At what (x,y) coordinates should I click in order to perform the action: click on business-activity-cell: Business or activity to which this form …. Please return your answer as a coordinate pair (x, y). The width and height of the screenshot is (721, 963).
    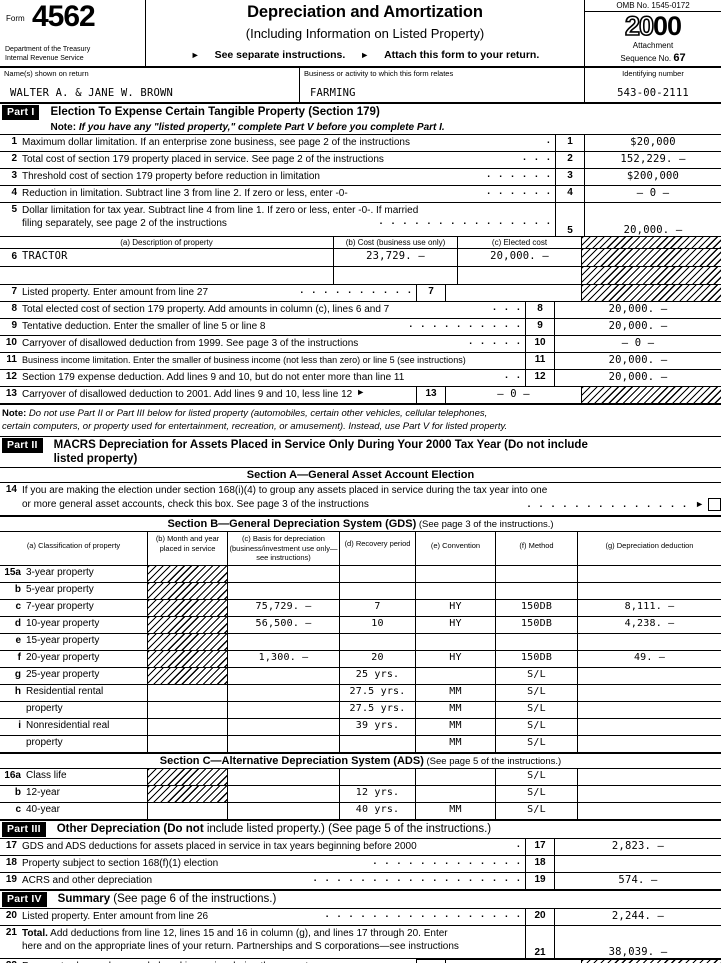
    Looking at the image, I should click on (442, 85).